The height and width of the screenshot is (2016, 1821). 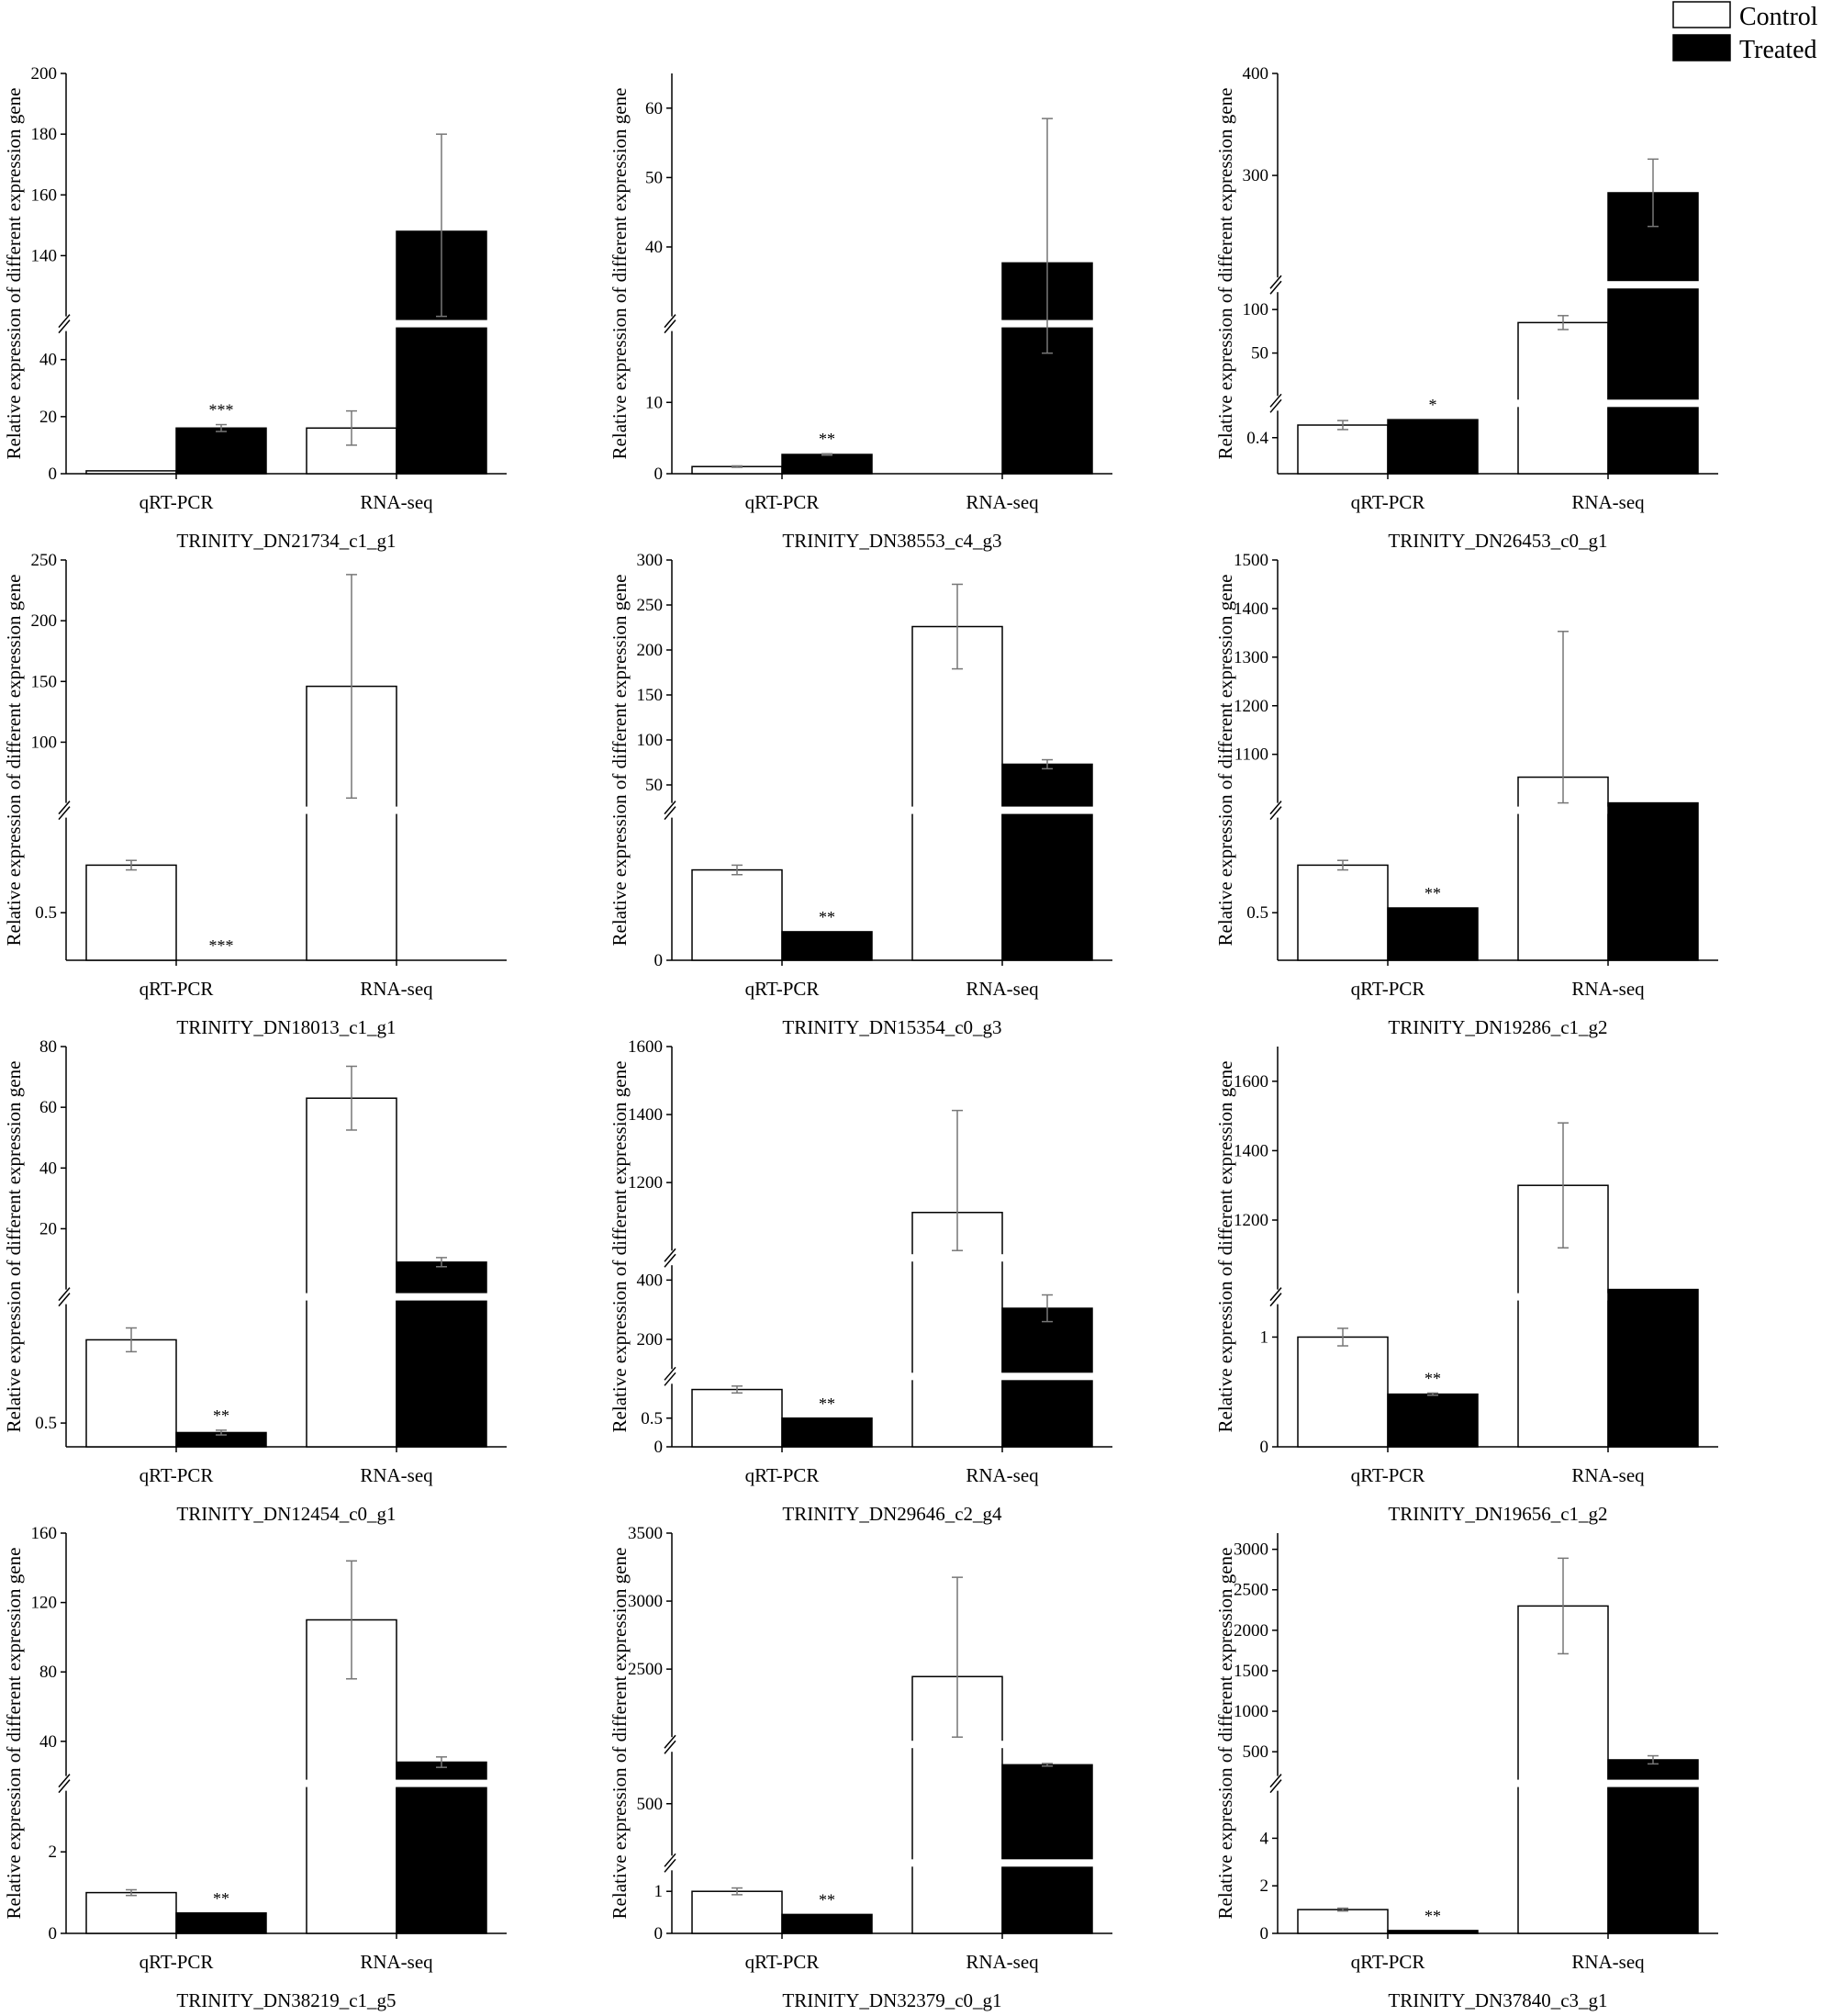 What do you see at coordinates (45, 681) in the screenshot?
I see `y-tick-label: 150` at bounding box center [45, 681].